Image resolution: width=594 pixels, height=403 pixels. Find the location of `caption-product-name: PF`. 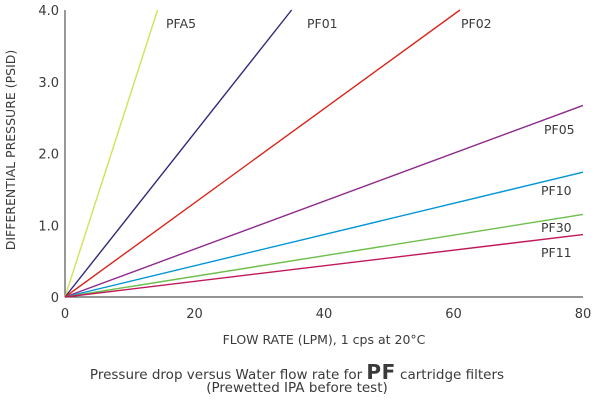

caption-product-name: PF is located at coordinates (381, 372).